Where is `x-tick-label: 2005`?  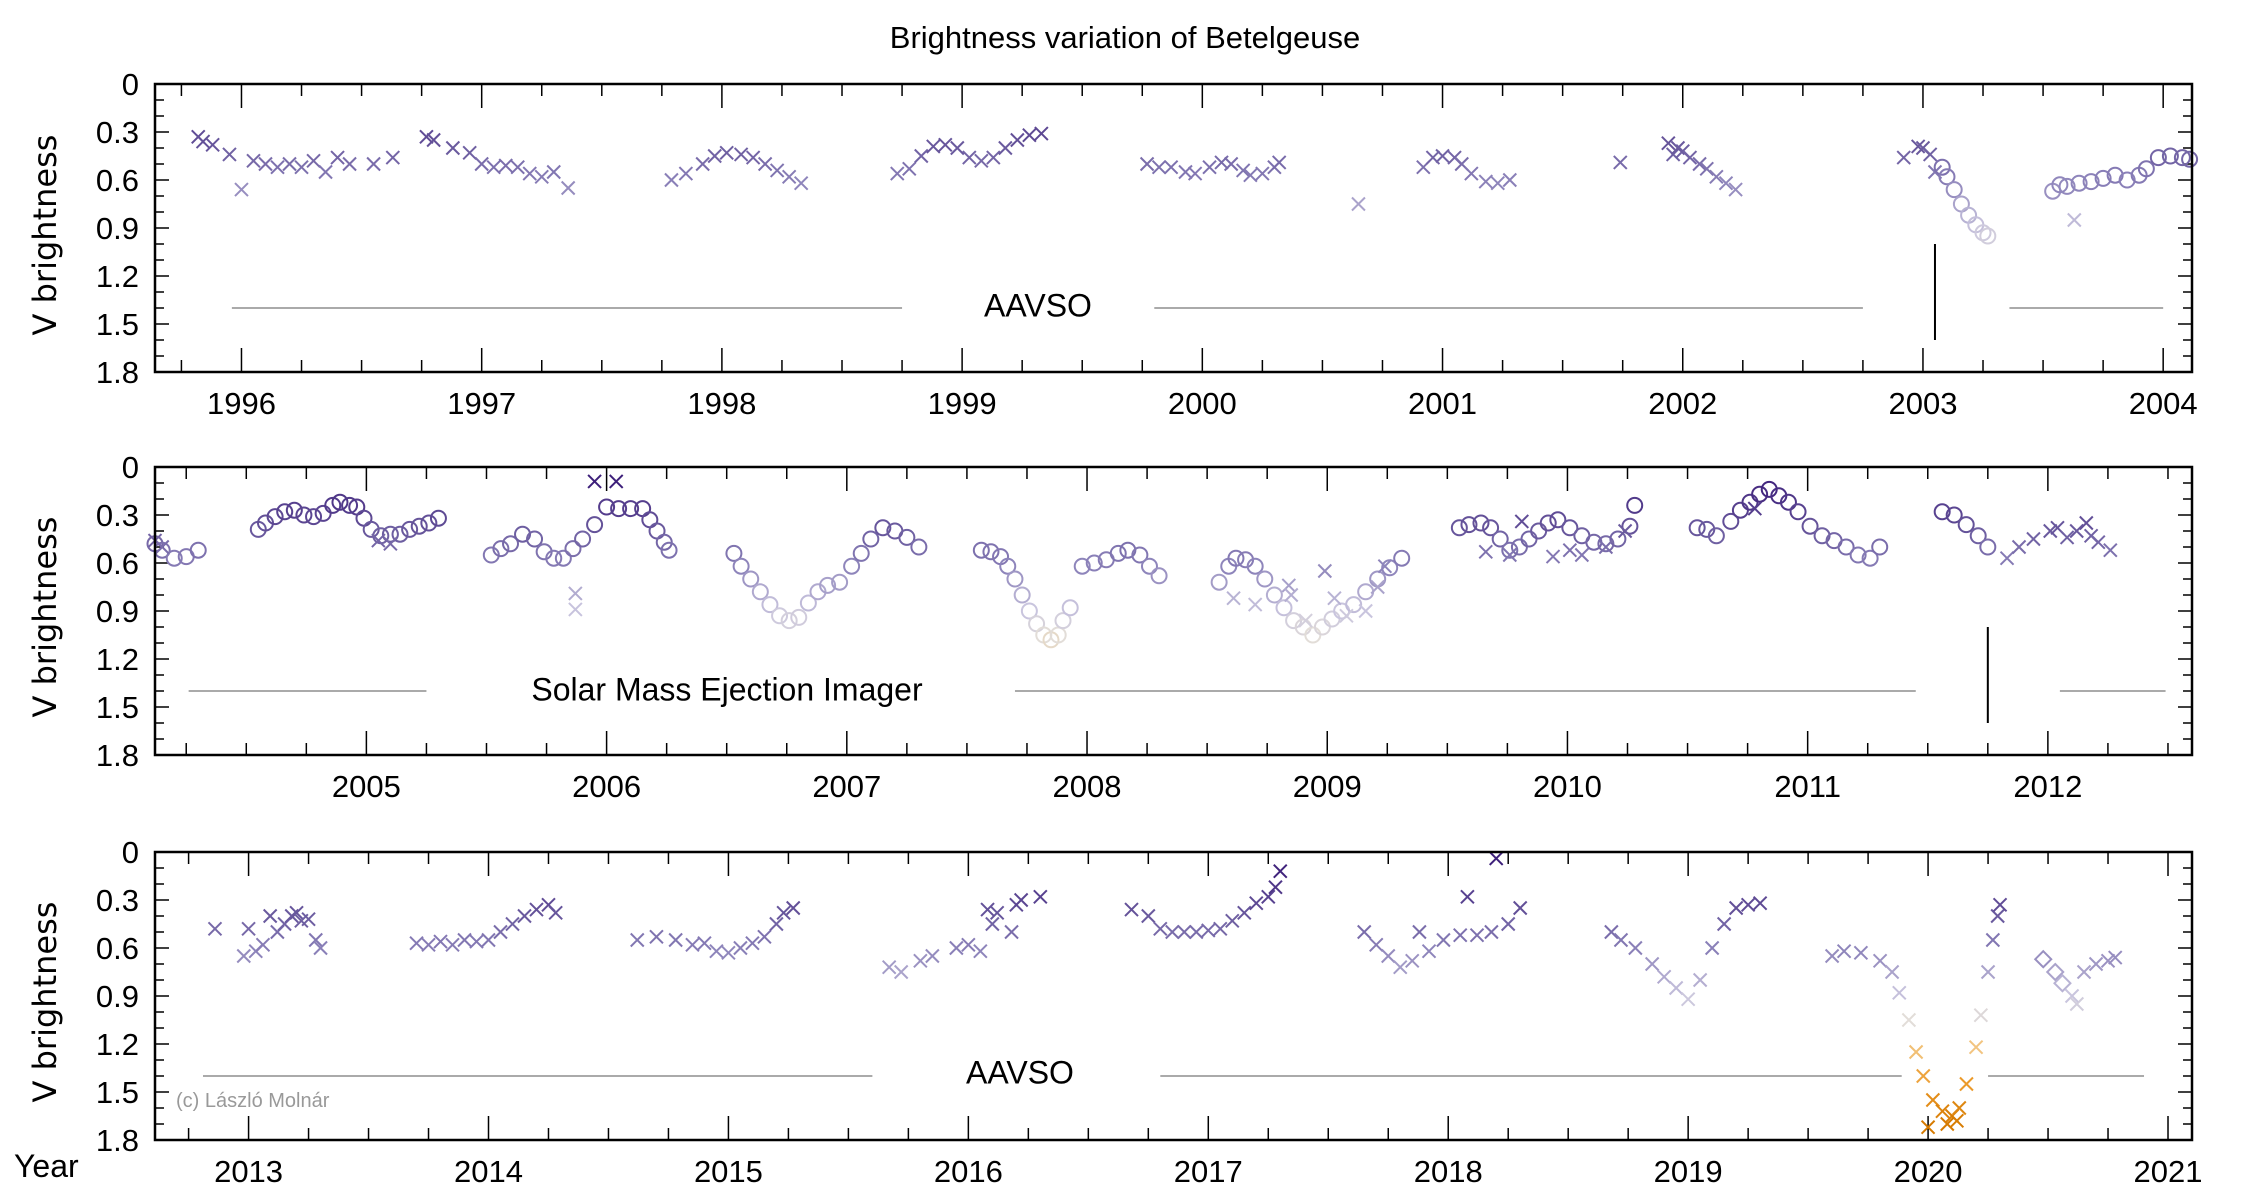 x-tick-label: 2005 is located at coordinates (366, 786).